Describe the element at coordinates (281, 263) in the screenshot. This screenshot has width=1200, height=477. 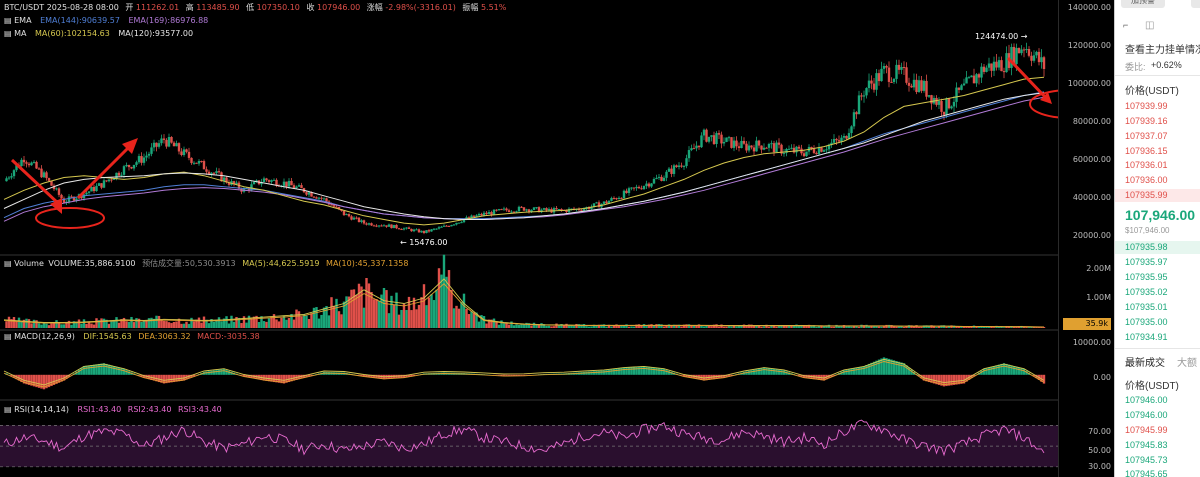
I see `vol-ma5: MA(5):44,625.5919` at that location.